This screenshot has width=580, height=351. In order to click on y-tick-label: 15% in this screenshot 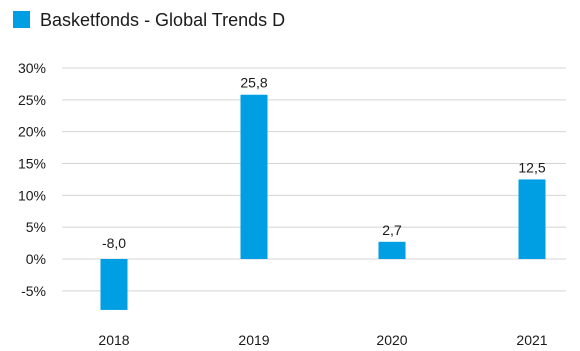, I will do `click(32, 164)`.